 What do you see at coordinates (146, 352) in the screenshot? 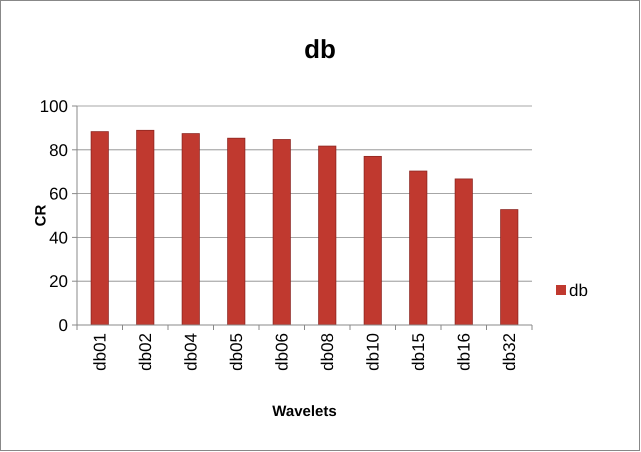
I see `x-tick-label: db02` at bounding box center [146, 352].